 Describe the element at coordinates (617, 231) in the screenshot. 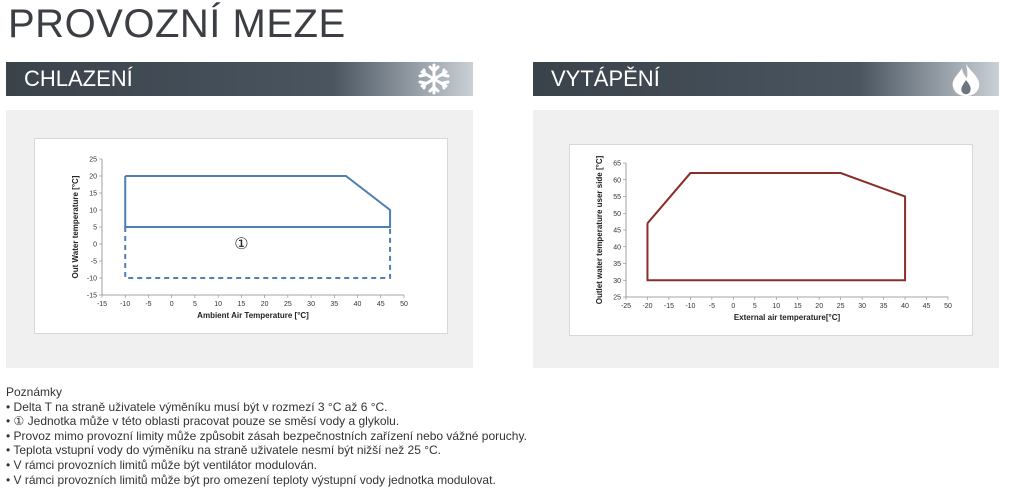

I see `heating-y-tick-label: 45` at that location.